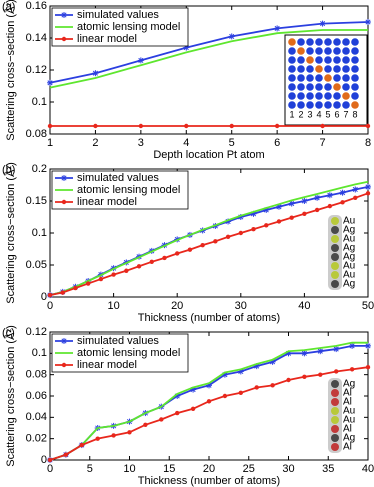  Describe the element at coordinates (36, 417) in the screenshot. I see `y-tick-label: 0.04` at that location.